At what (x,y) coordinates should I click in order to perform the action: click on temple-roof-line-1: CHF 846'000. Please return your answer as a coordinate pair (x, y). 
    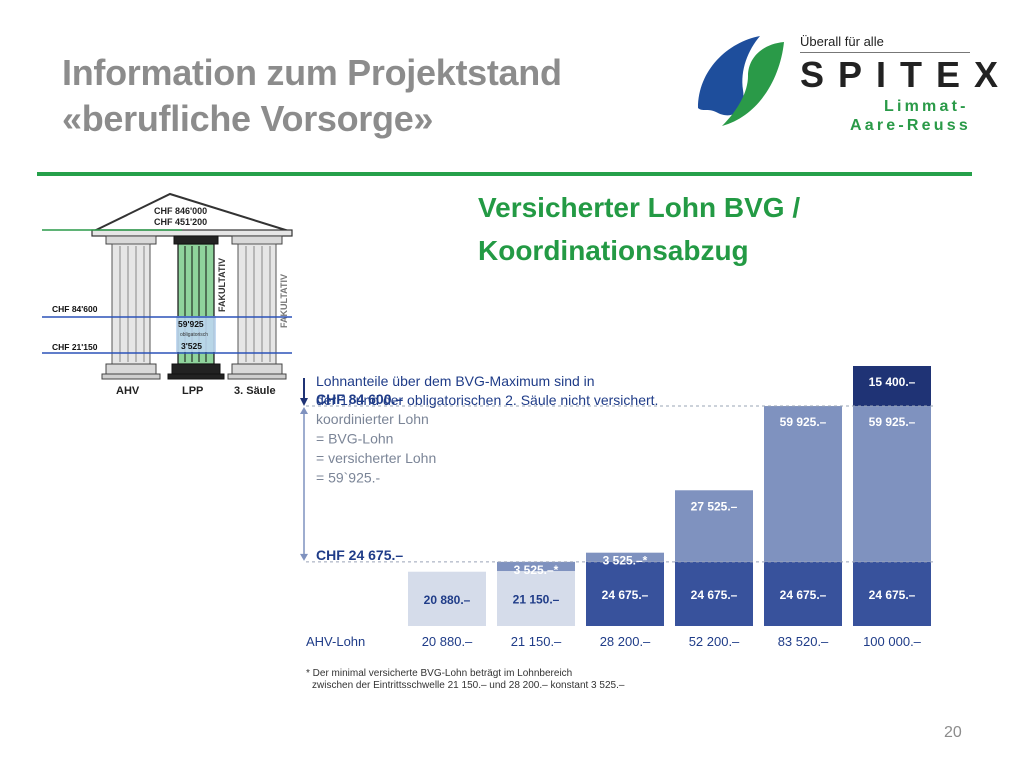
    Looking at the image, I should click on (180, 211).